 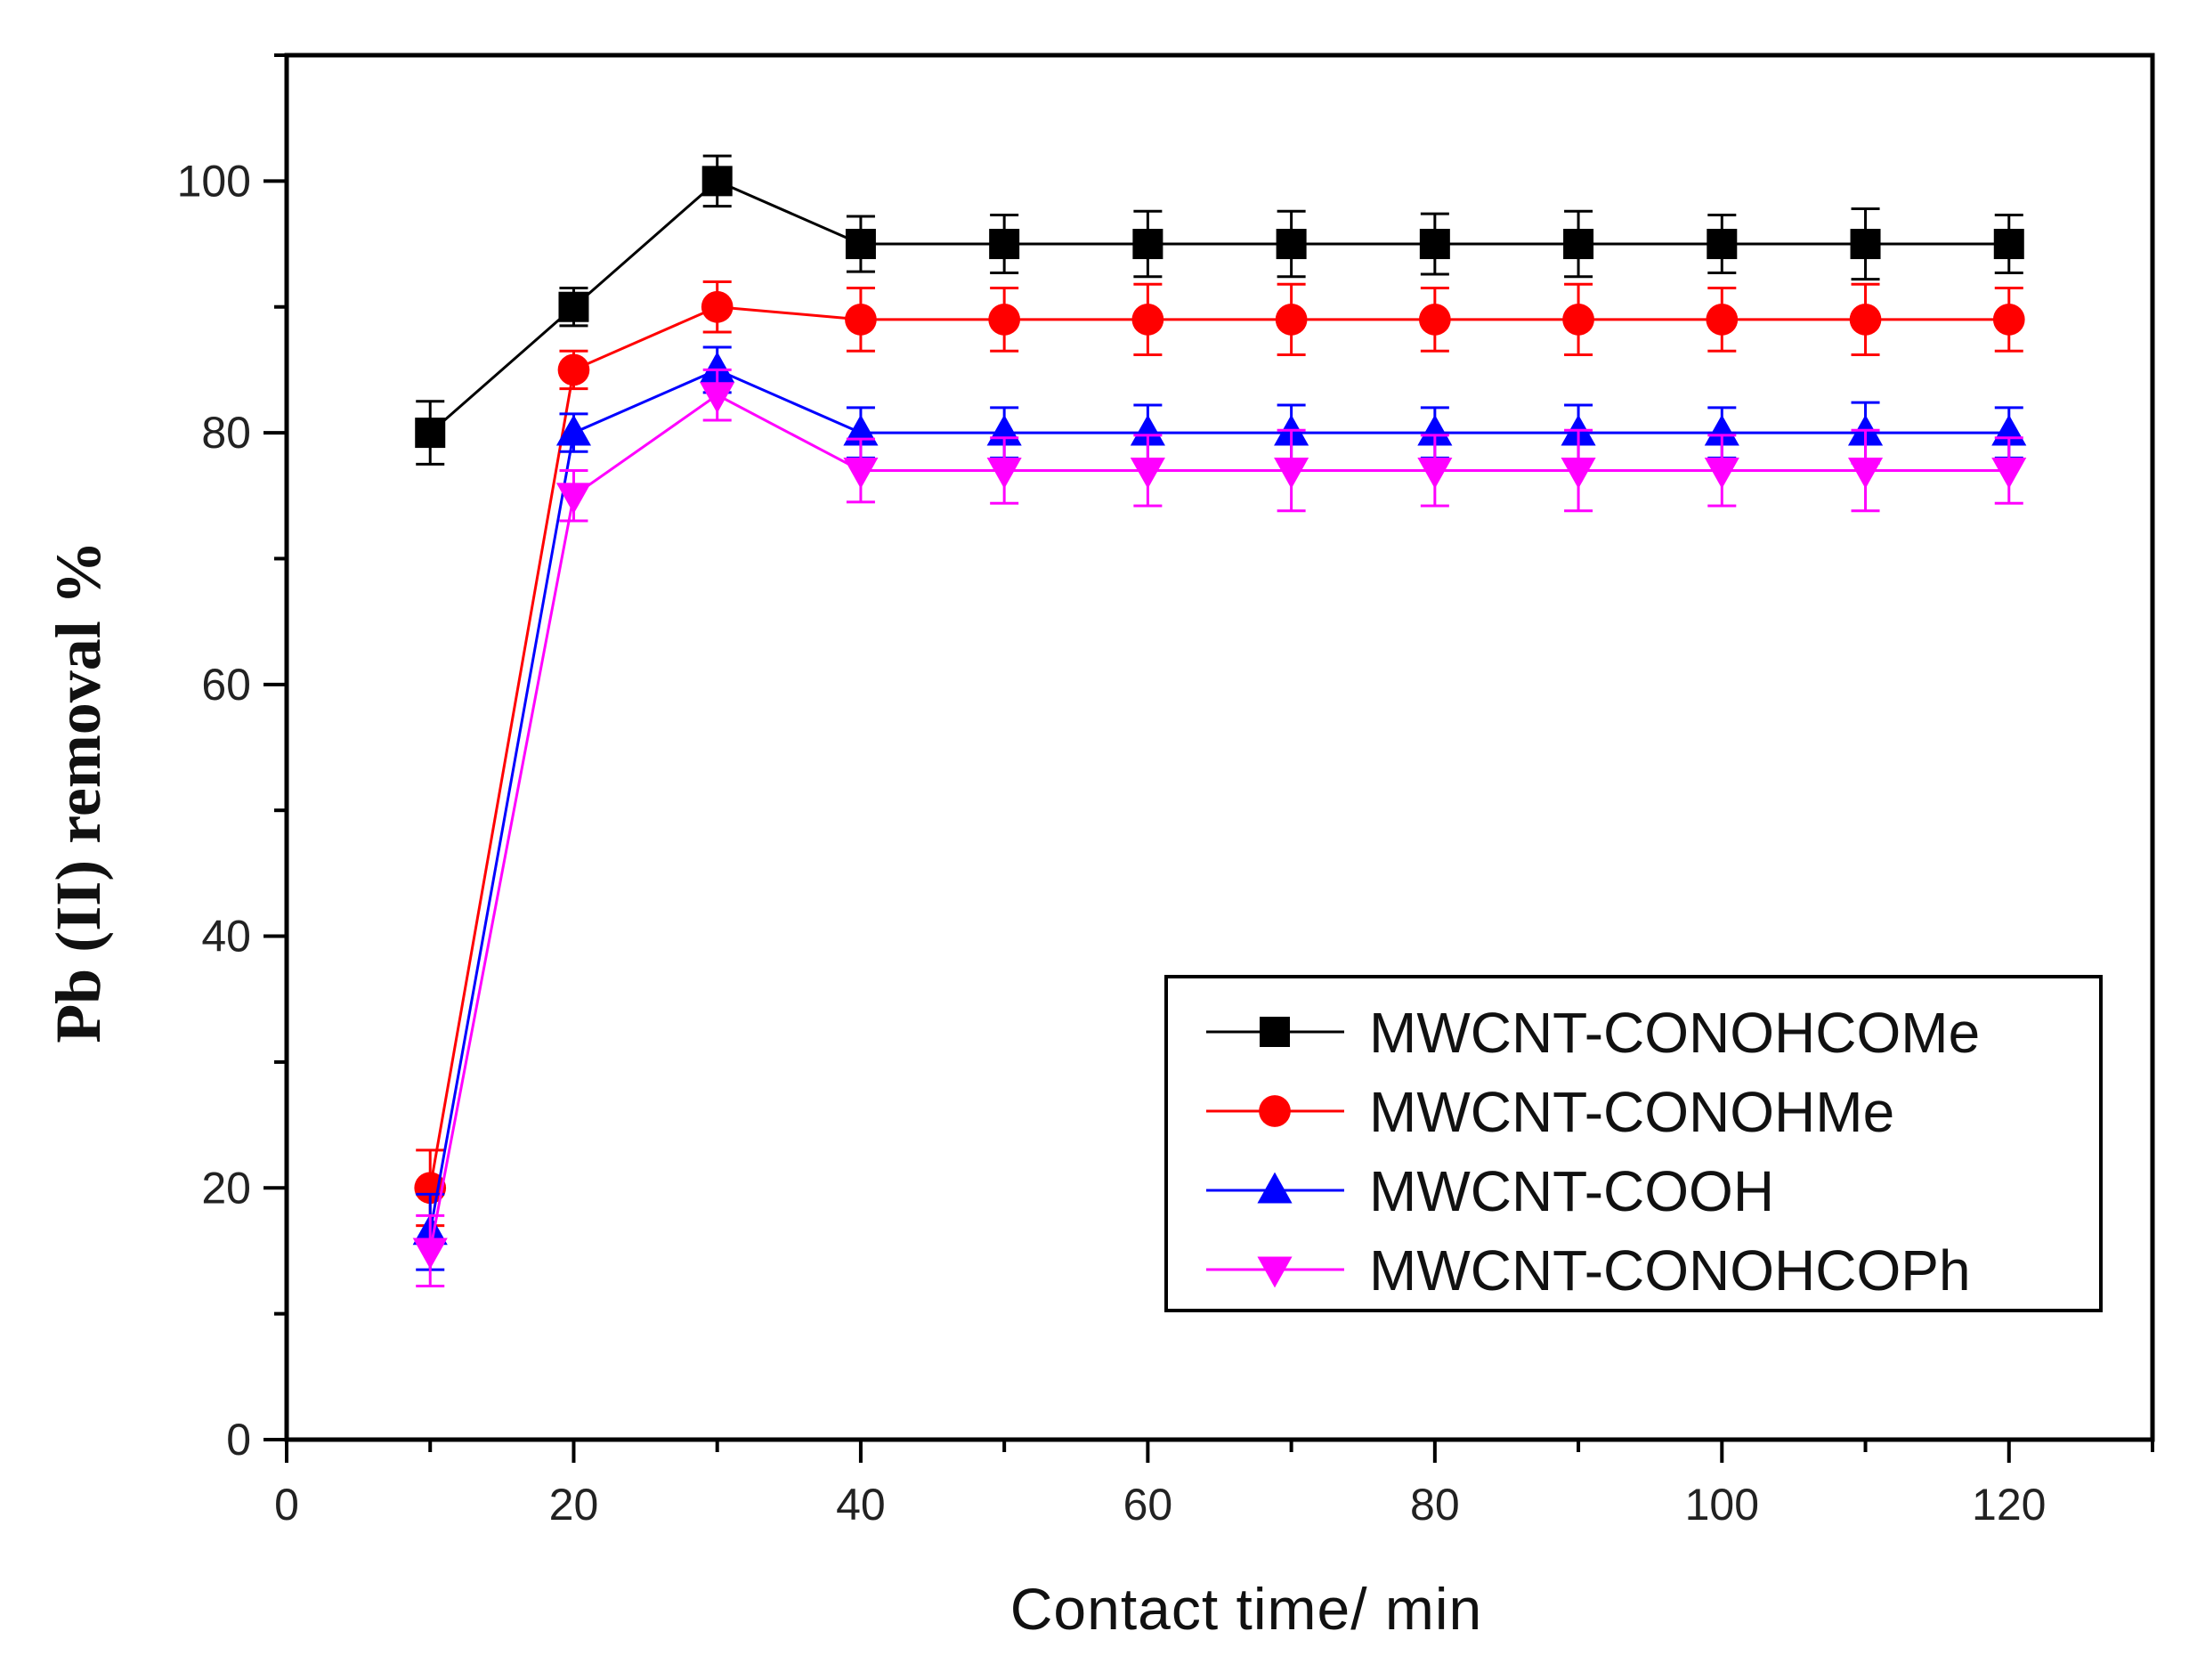 I want to click on x-tick-label: 20, so click(x=574, y=1505).